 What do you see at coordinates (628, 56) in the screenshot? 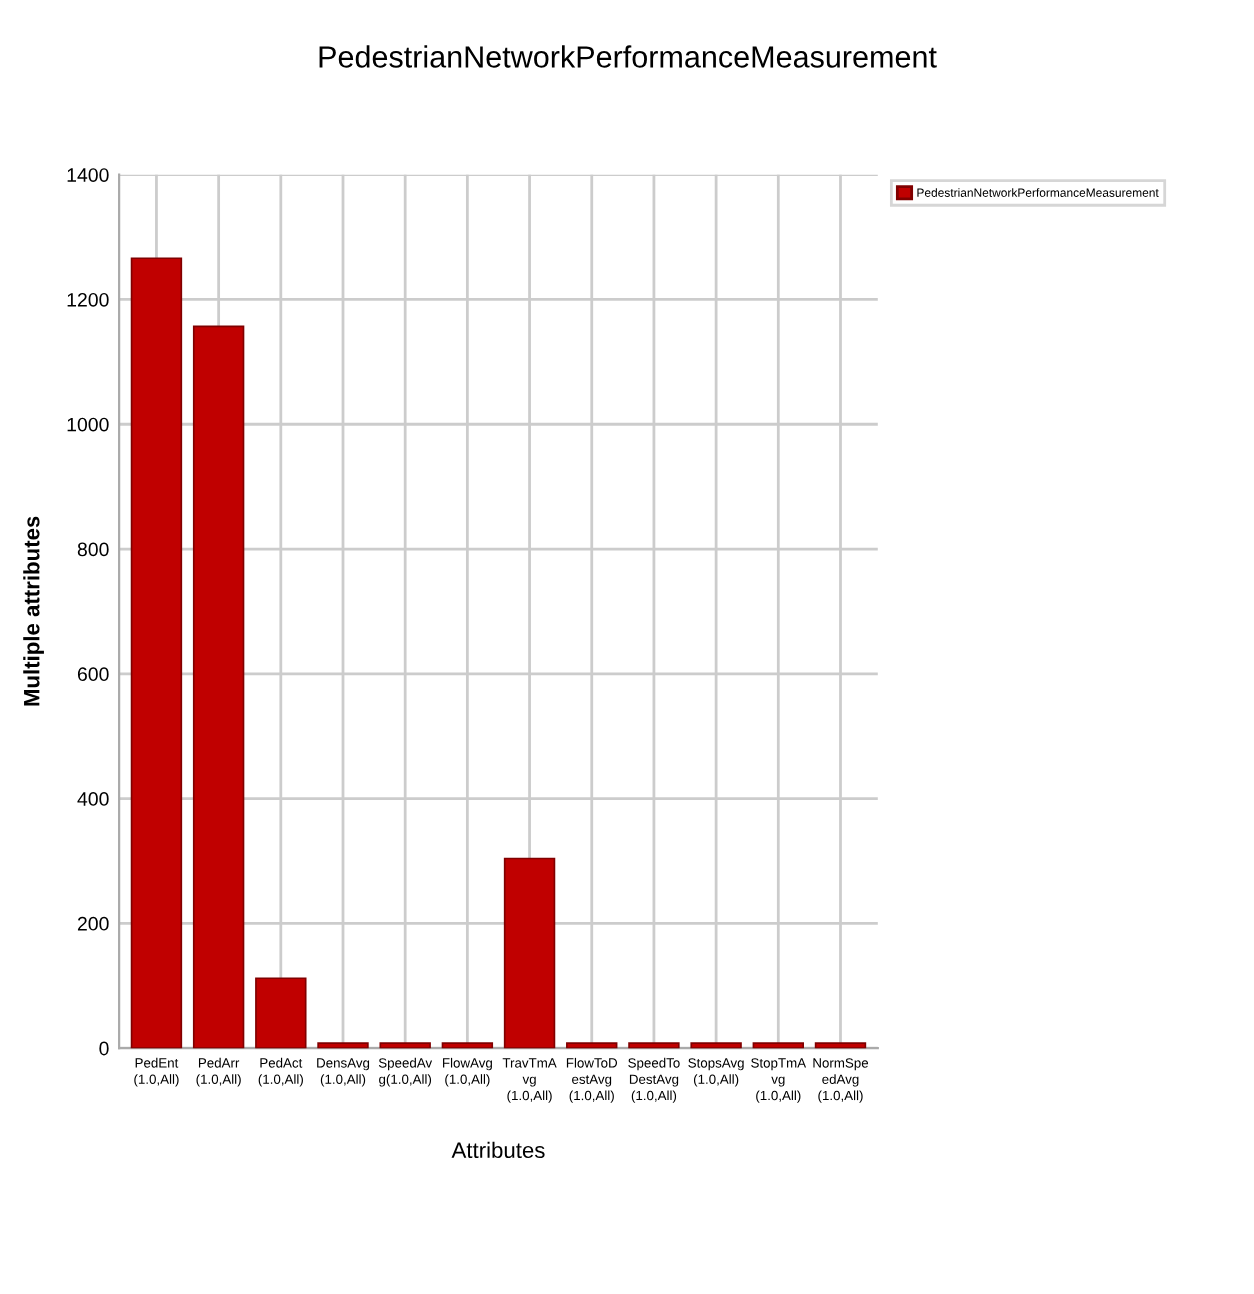
I see `chart-title: PedestrianNetworkPerformanceMeasurement` at bounding box center [628, 56].